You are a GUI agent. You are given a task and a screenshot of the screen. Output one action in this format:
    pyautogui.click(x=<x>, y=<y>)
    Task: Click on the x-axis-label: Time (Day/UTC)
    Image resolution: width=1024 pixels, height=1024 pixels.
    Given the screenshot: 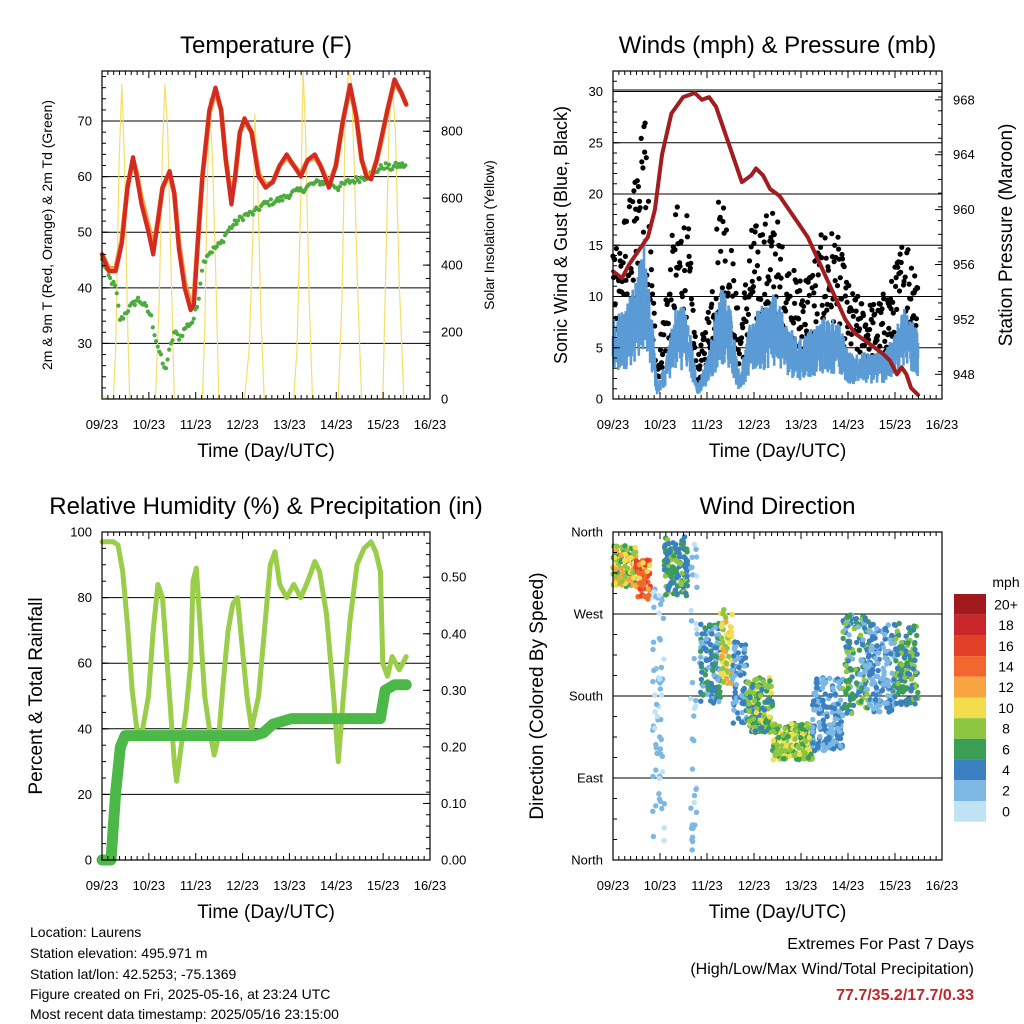 What is the action you would take?
    pyautogui.click(x=266, y=912)
    